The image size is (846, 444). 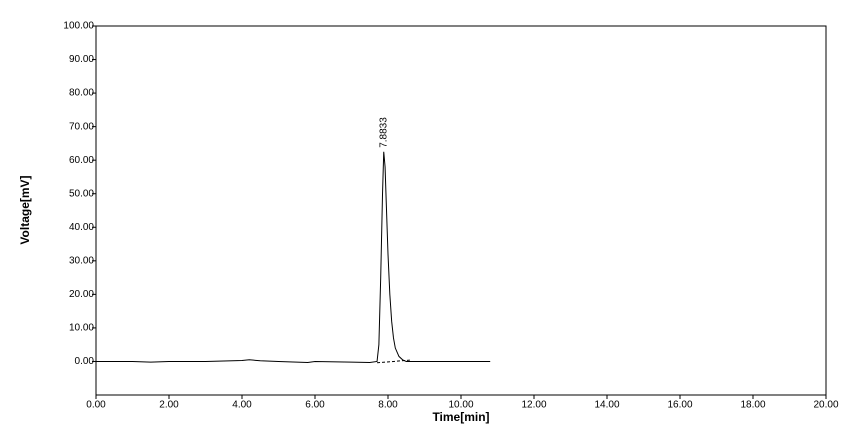 What do you see at coordinates (81, 93) in the screenshot?
I see `y-tick-label: 80.00` at bounding box center [81, 93].